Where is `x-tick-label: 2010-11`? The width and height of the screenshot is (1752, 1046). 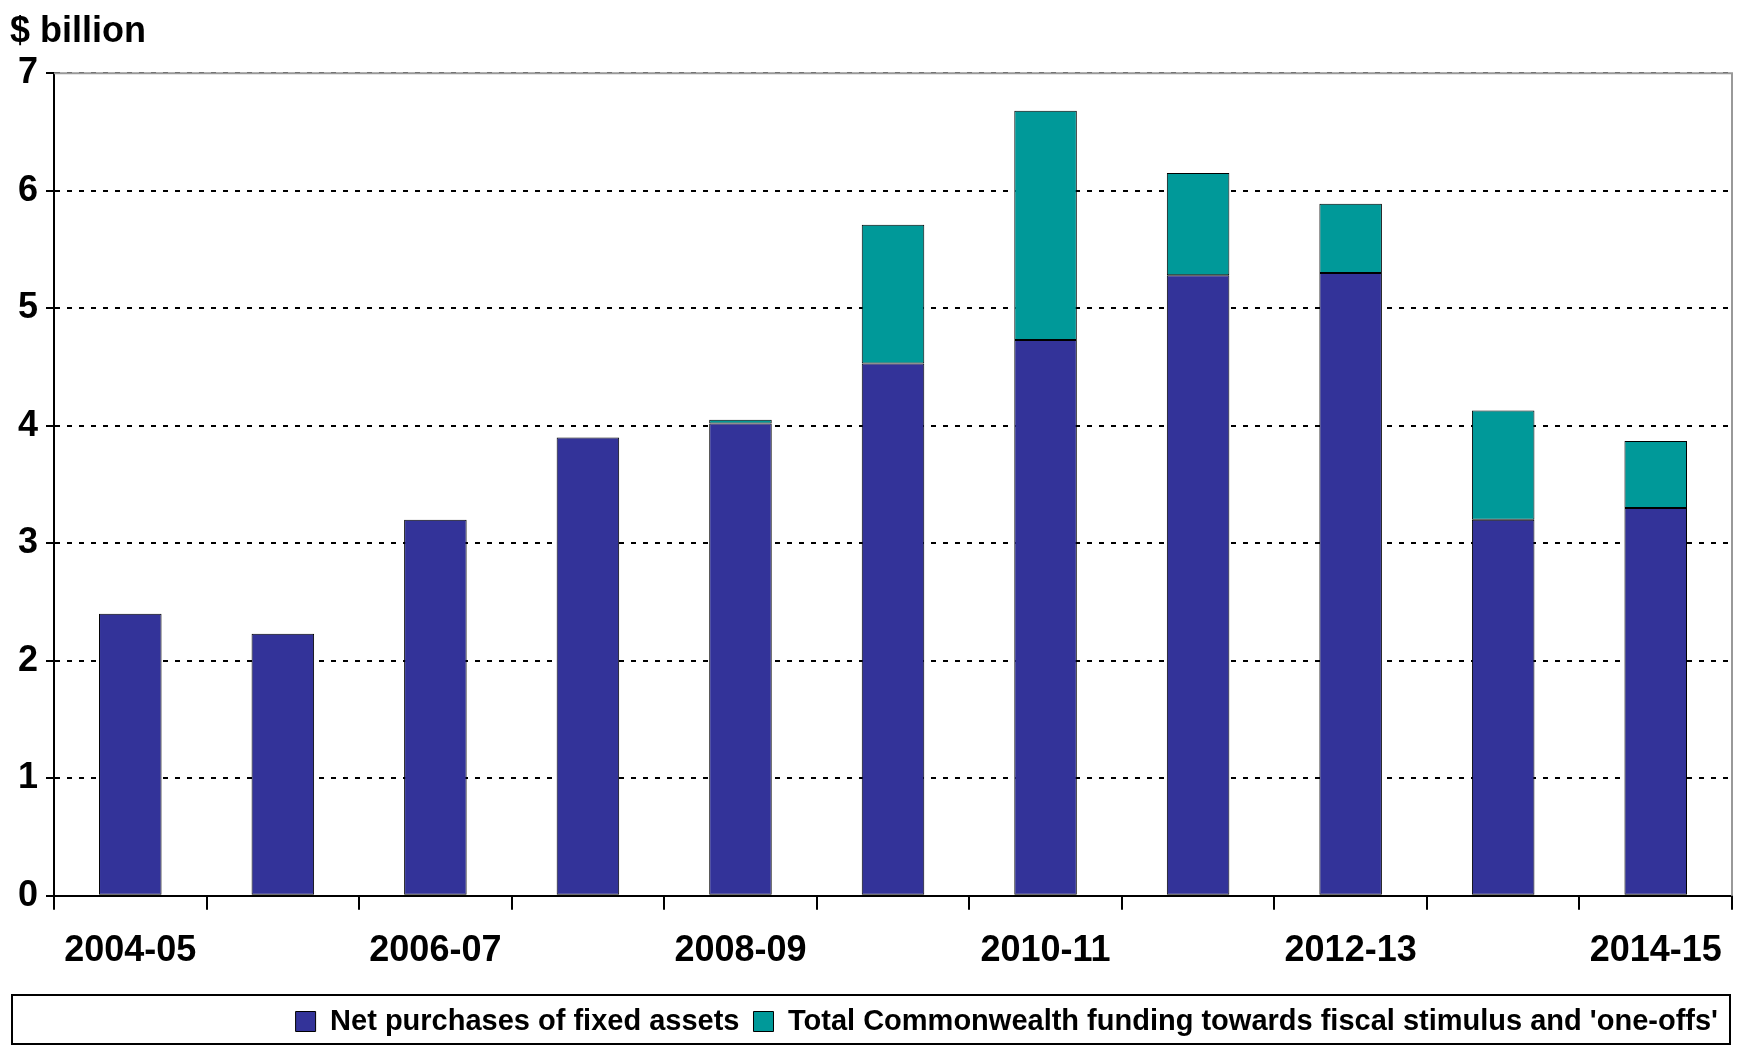
x-tick-label: 2010-11 is located at coordinates (1045, 949).